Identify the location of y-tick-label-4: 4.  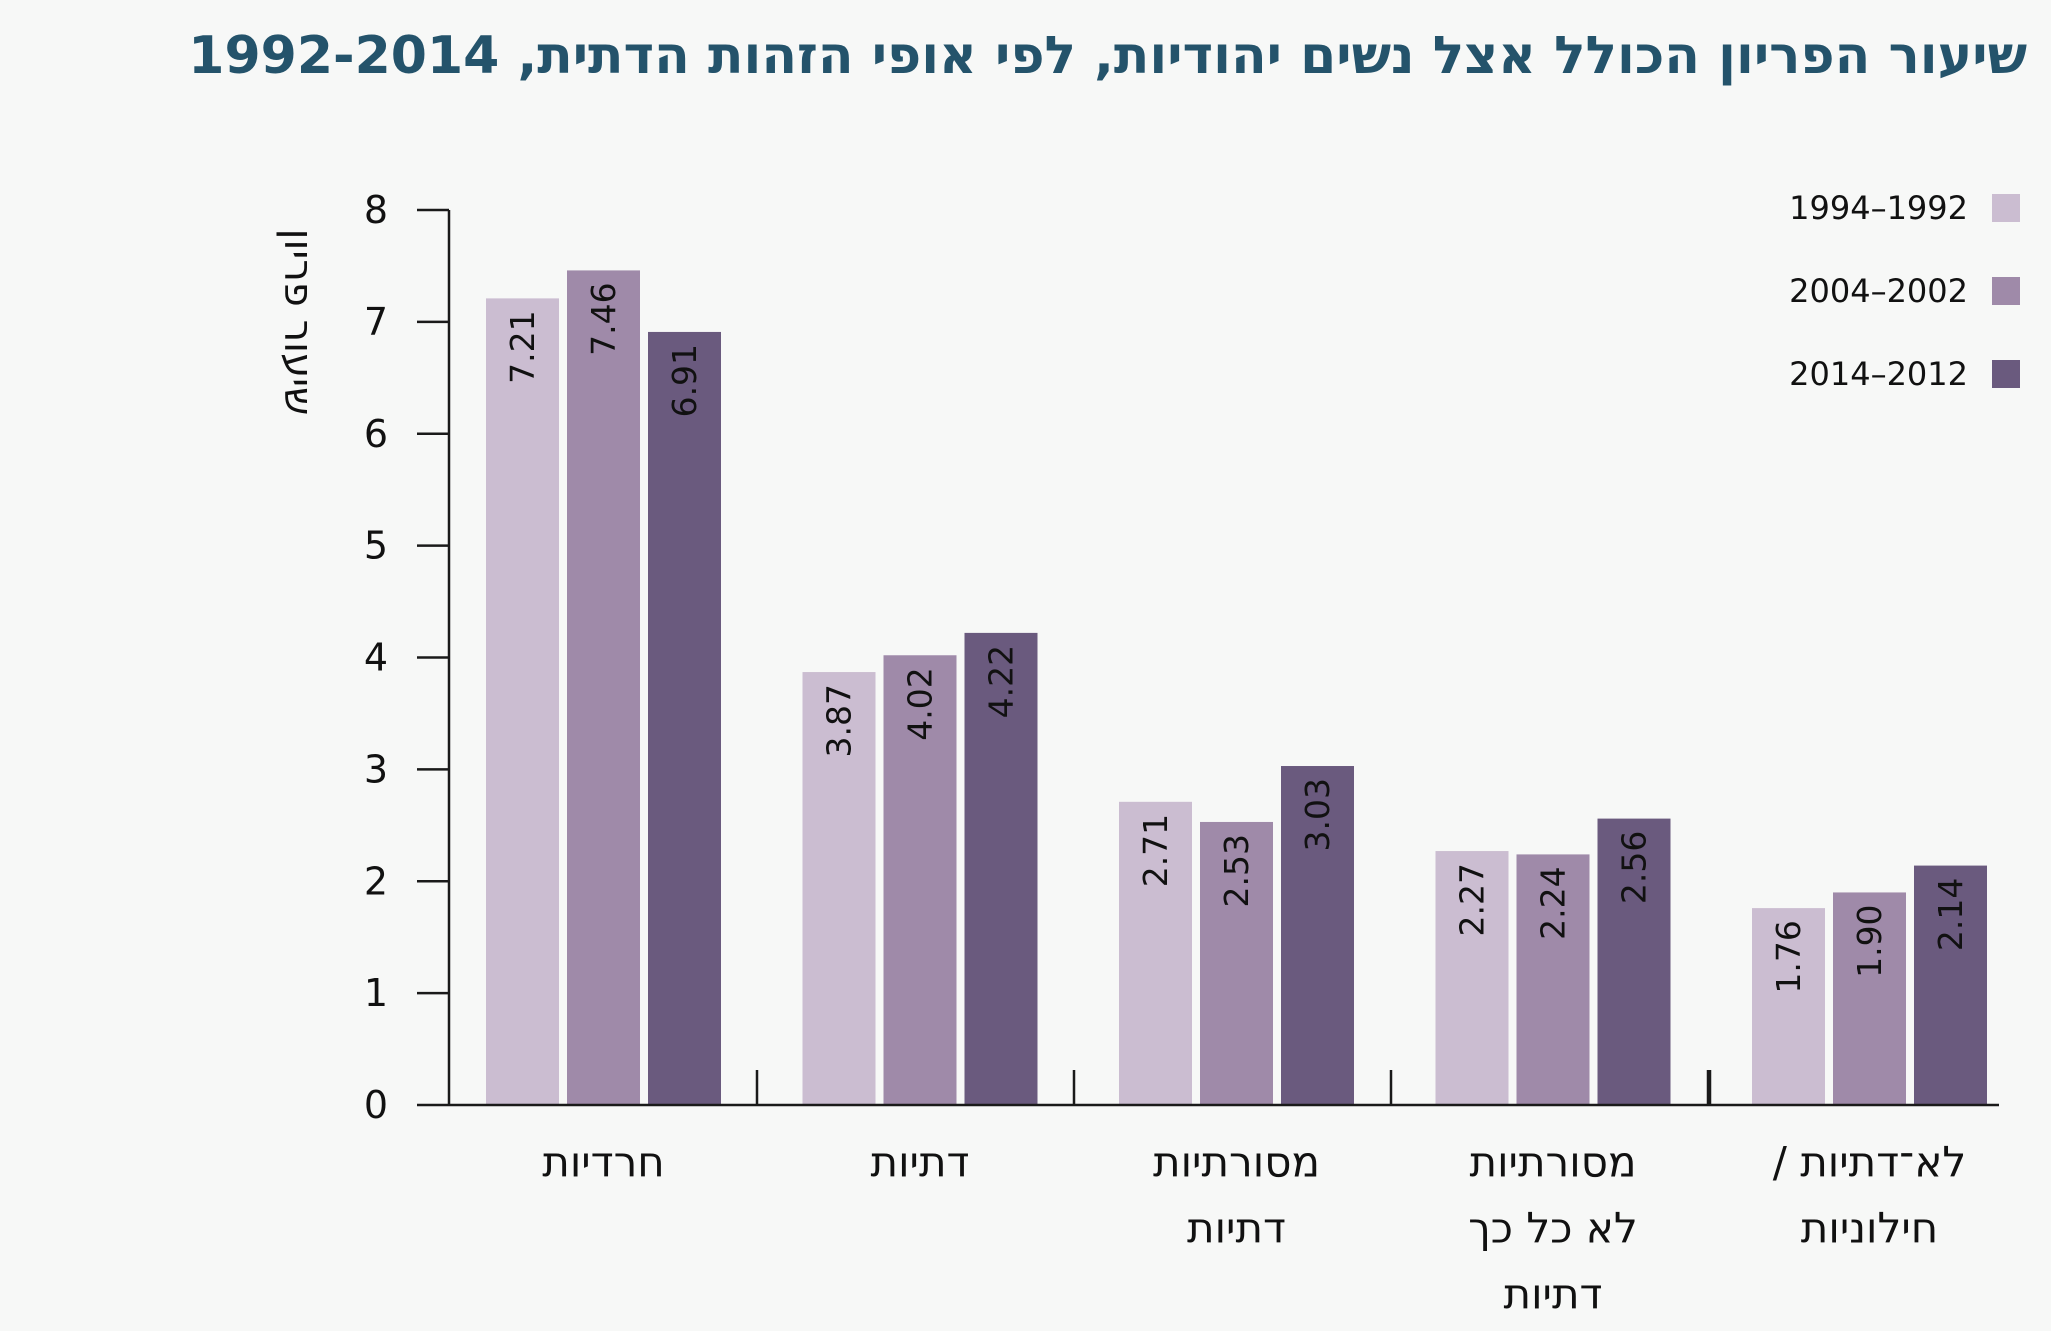
(376, 658).